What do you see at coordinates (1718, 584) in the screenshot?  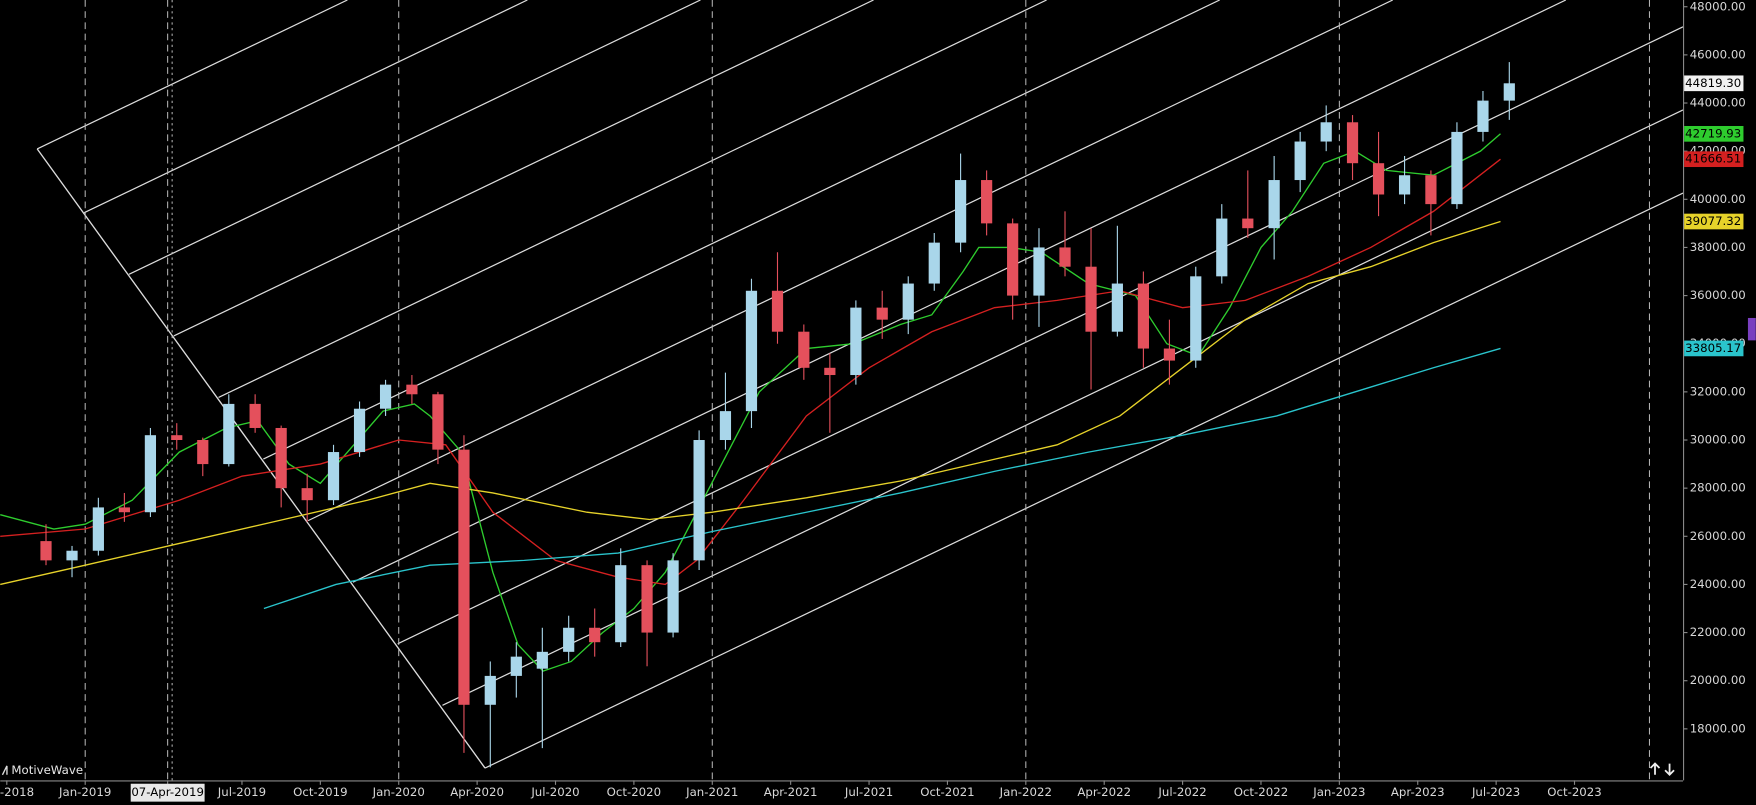 I see `y-tick-label: 24000.00` at bounding box center [1718, 584].